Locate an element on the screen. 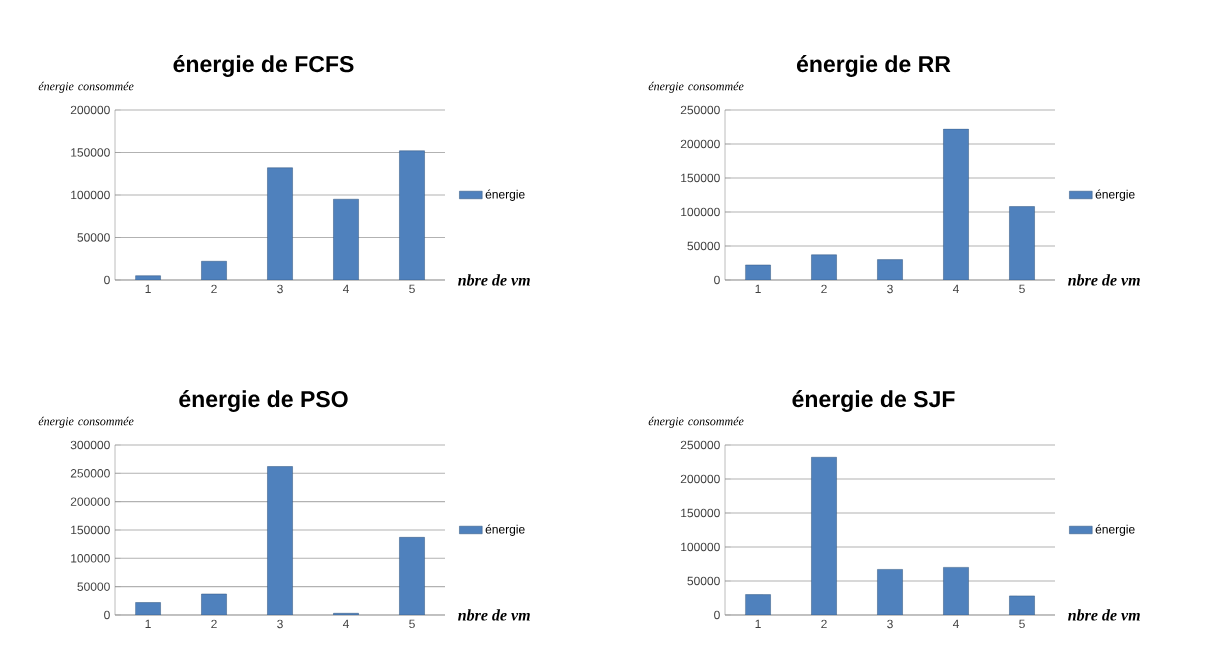  chart-title: énergie de FCFS is located at coordinates (263, 66).